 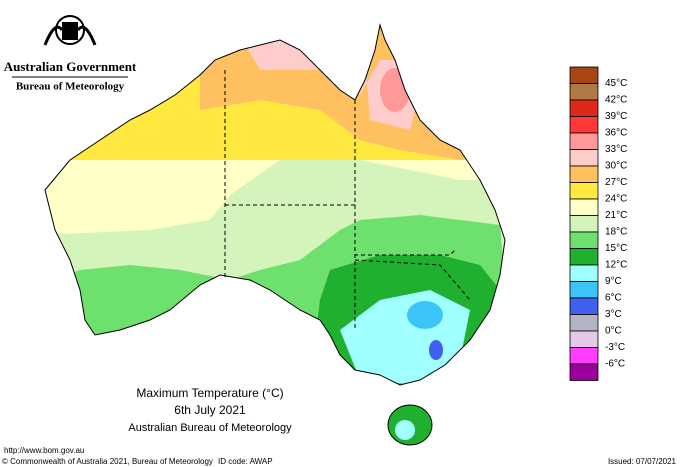 What do you see at coordinates (616, 149) in the screenshot?
I see `legend-label: 33°C` at bounding box center [616, 149].